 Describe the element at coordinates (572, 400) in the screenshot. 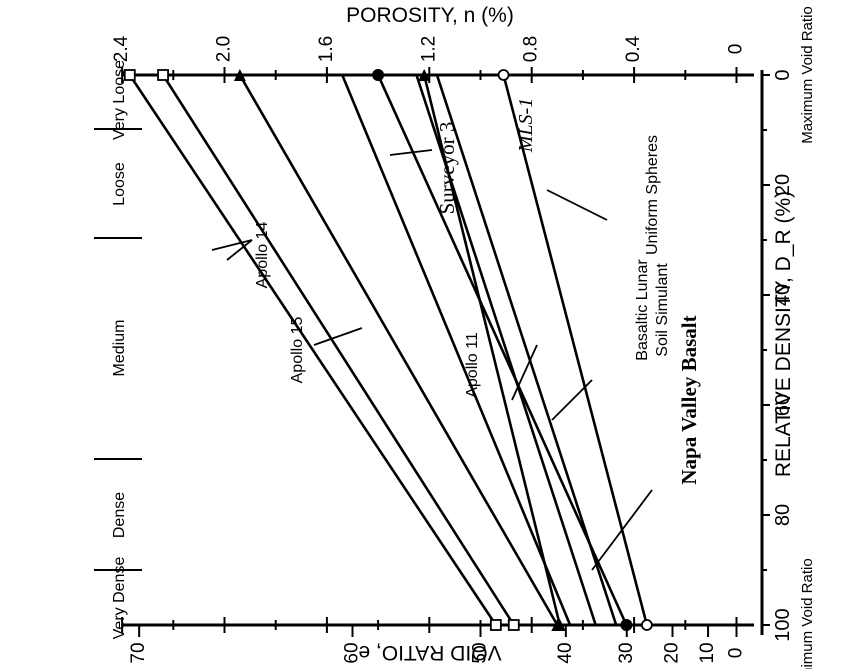

I see `basaltic-leader` at that location.